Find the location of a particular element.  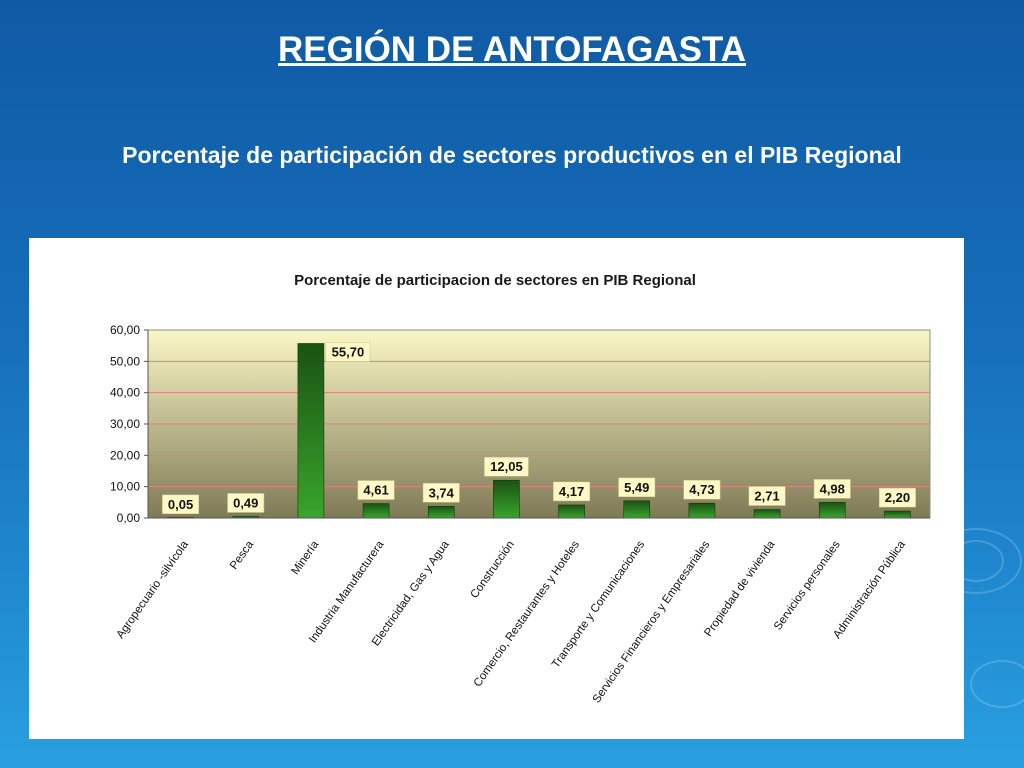

data-label: 3,74 is located at coordinates (442, 492).